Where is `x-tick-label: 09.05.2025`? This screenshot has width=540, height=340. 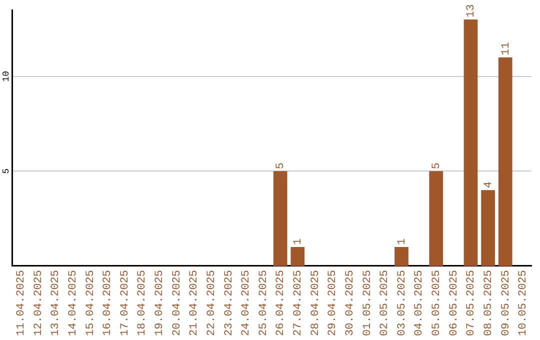 x-tick-label: 09.05.2025 is located at coordinates (506, 303).